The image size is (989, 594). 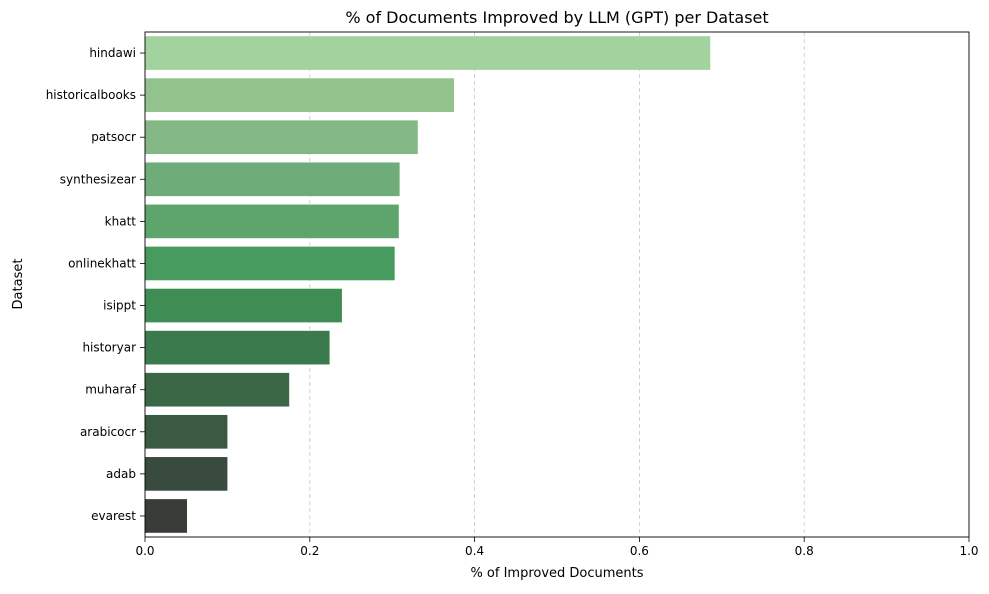 What do you see at coordinates (186, 474) in the screenshot?
I see `bar-adab` at bounding box center [186, 474].